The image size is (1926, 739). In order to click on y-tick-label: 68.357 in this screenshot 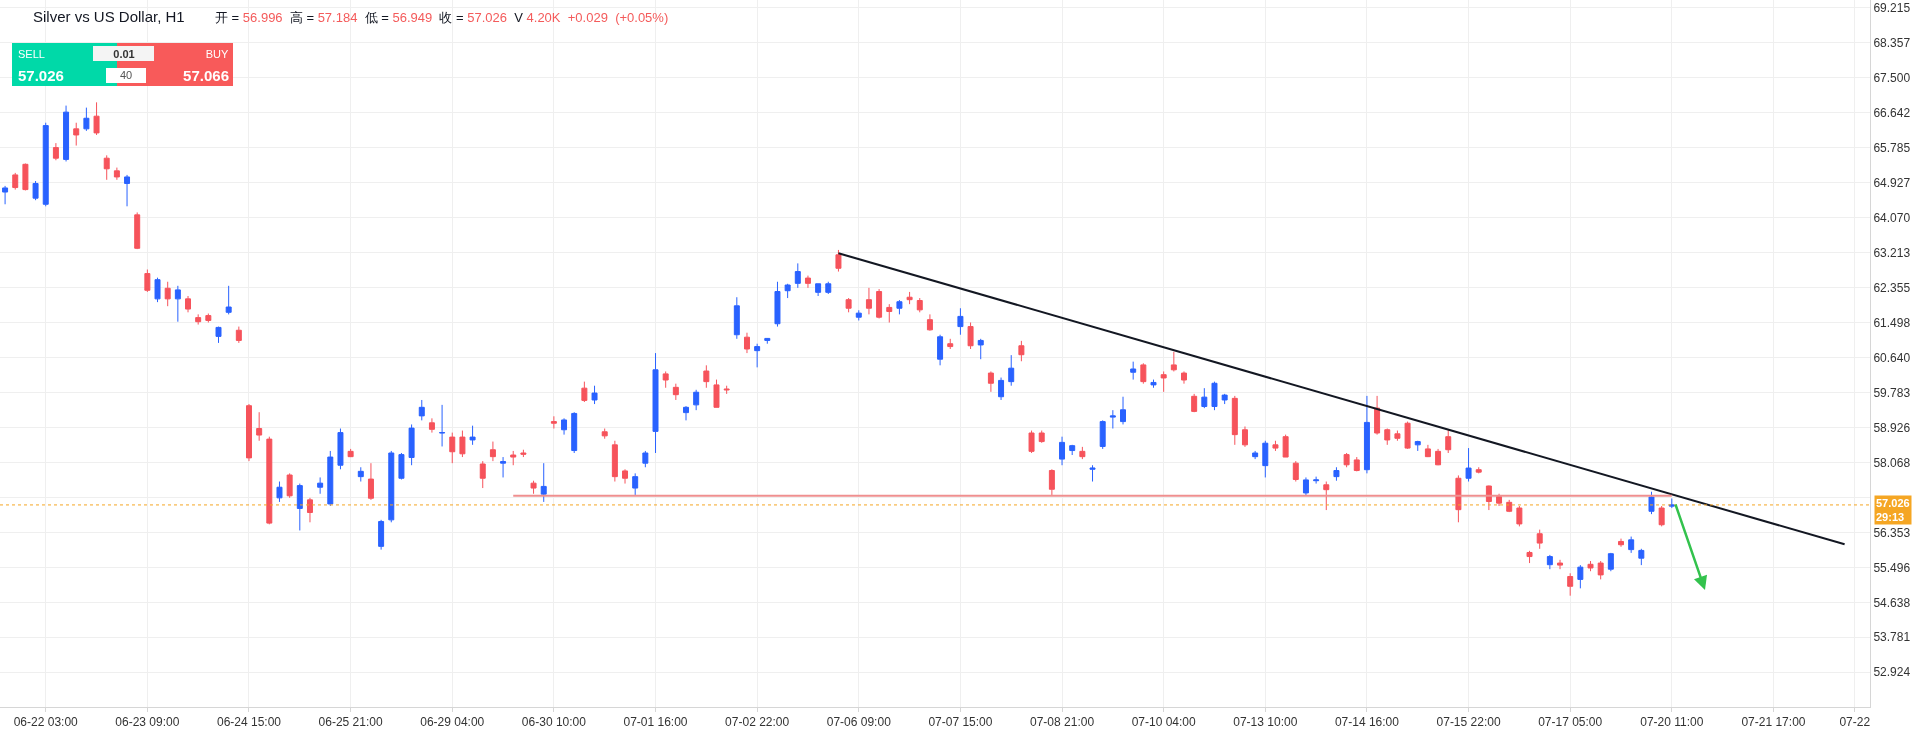, I will do `click(1892, 43)`.